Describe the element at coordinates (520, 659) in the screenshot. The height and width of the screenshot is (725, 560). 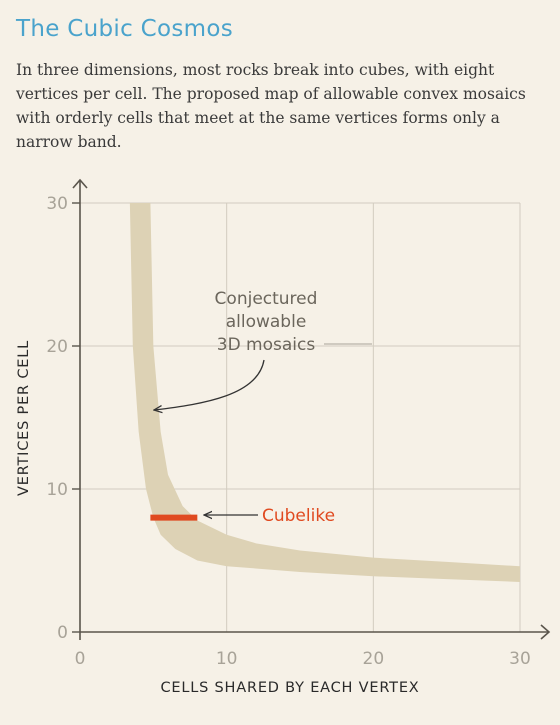
I see `x-tick-label: 30` at that location.